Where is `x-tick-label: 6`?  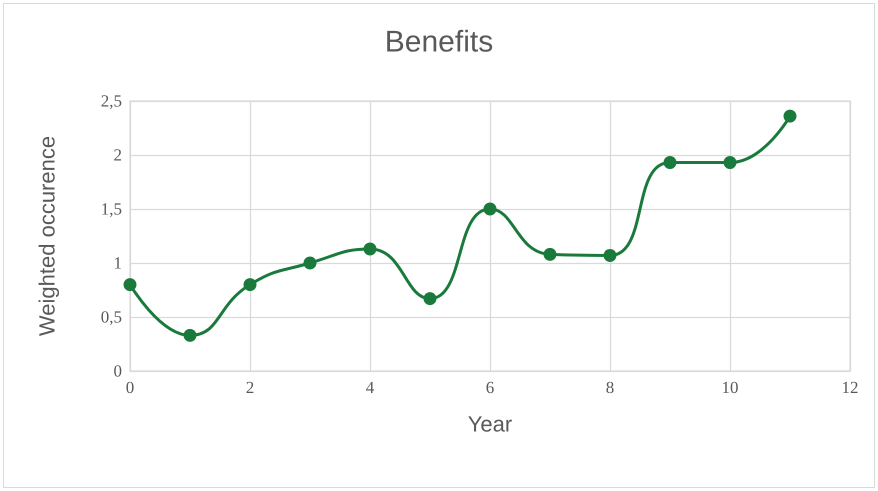
x-tick-label: 6 is located at coordinates (490, 387).